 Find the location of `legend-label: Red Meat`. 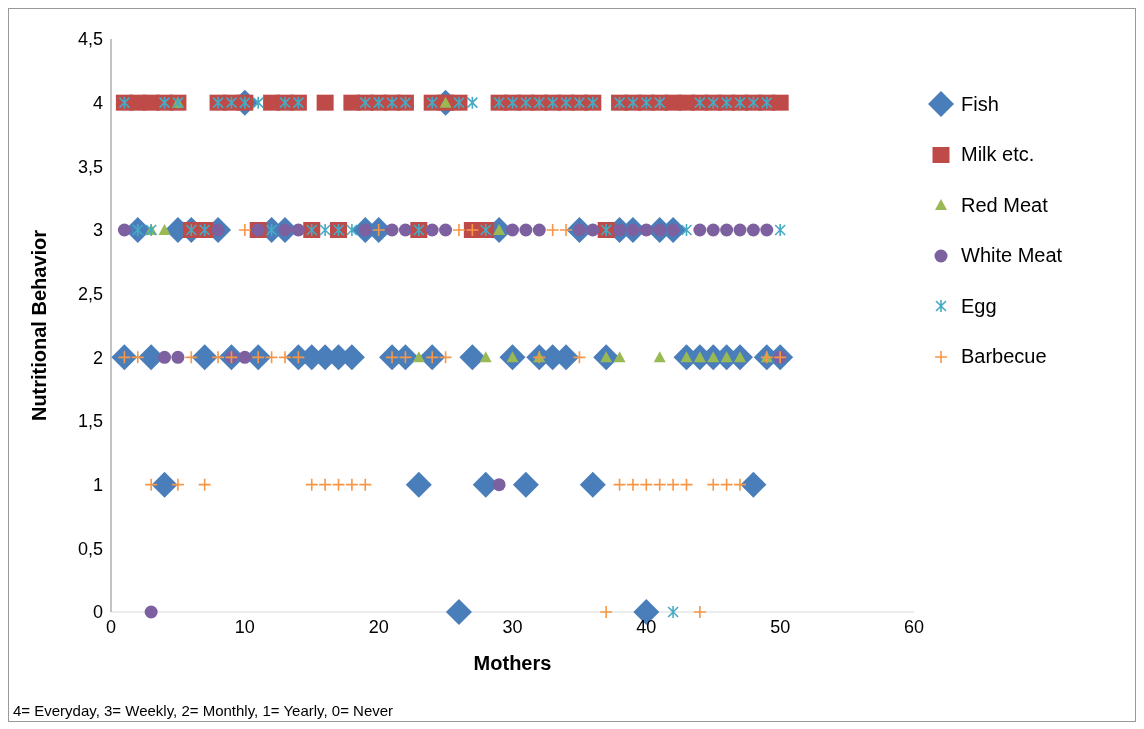

legend-label: Red Meat is located at coordinates (1004, 205).